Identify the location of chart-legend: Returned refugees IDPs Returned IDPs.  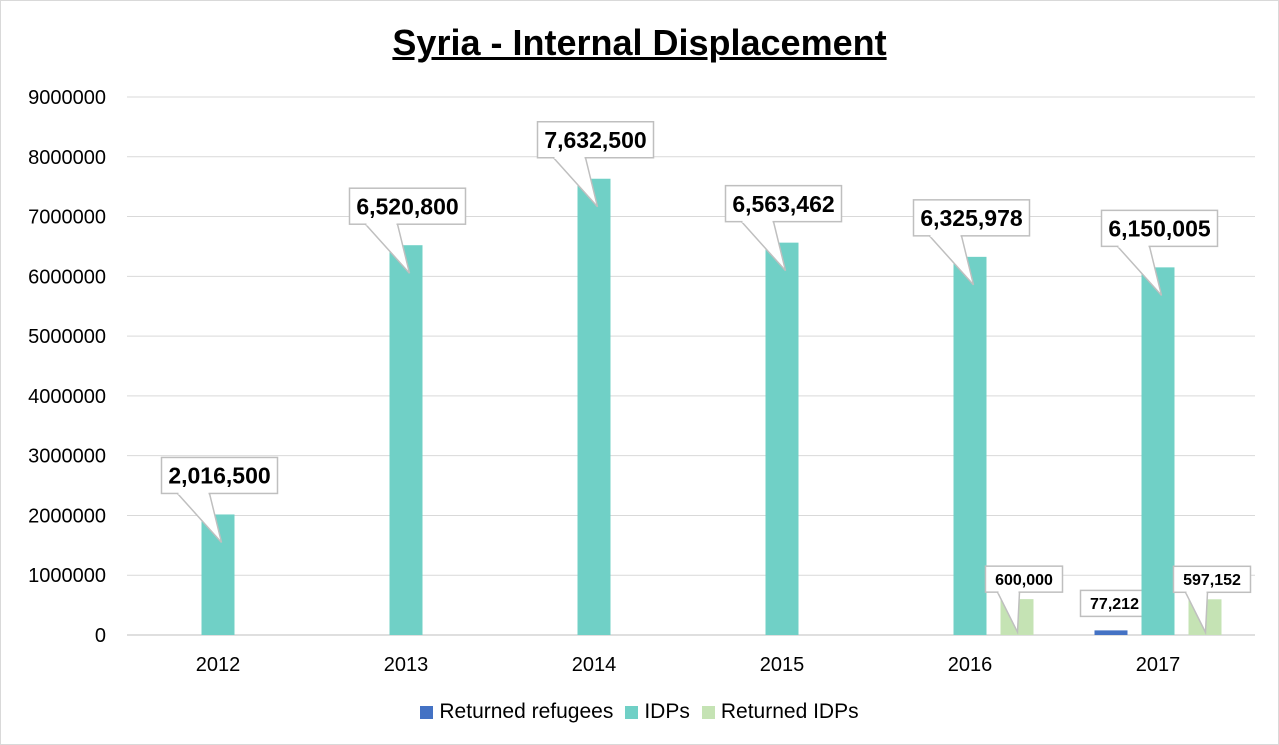
(639, 712).